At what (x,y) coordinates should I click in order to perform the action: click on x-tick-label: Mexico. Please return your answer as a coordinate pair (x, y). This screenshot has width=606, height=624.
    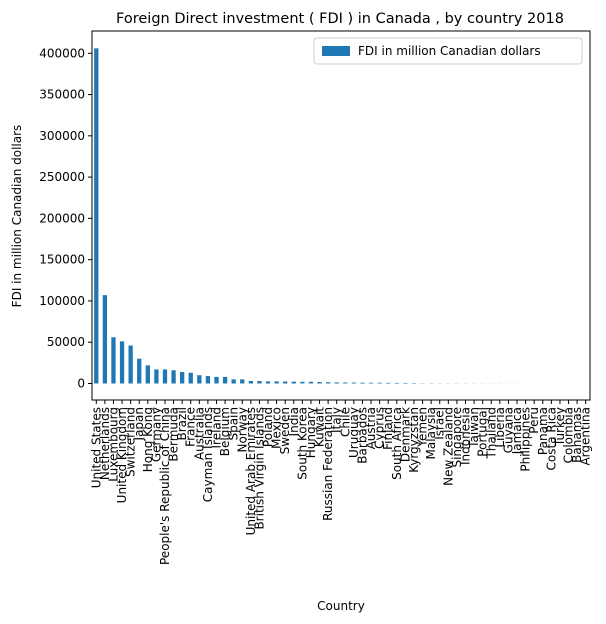
    Looking at the image, I should click on (277, 428).